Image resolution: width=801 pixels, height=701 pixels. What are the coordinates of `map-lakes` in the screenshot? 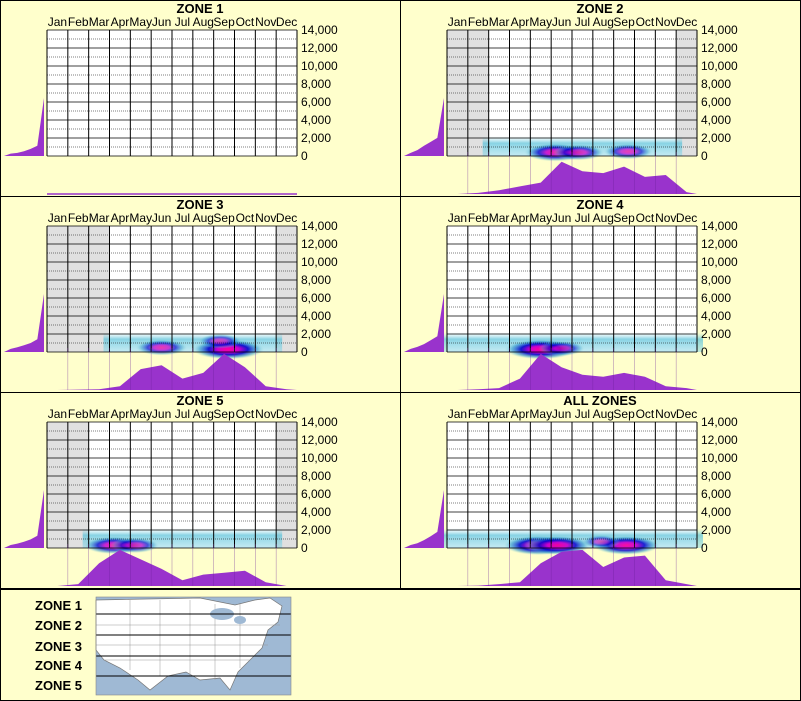 It's located at (240, 620).